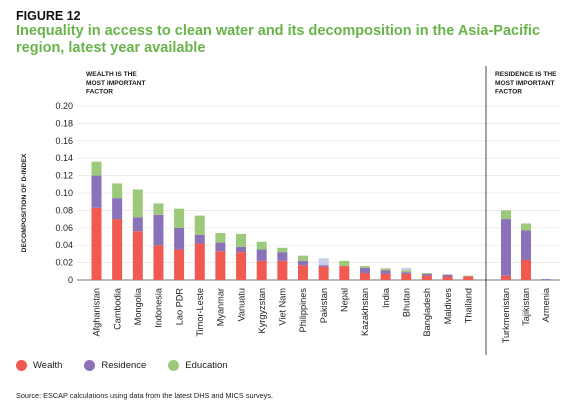 Image resolution: width=586 pixels, height=412 pixels. What do you see at coordinates (124, 365) in the screenshot?
I see `legend-label-residence: Residence` at bounding box center [124, 365].